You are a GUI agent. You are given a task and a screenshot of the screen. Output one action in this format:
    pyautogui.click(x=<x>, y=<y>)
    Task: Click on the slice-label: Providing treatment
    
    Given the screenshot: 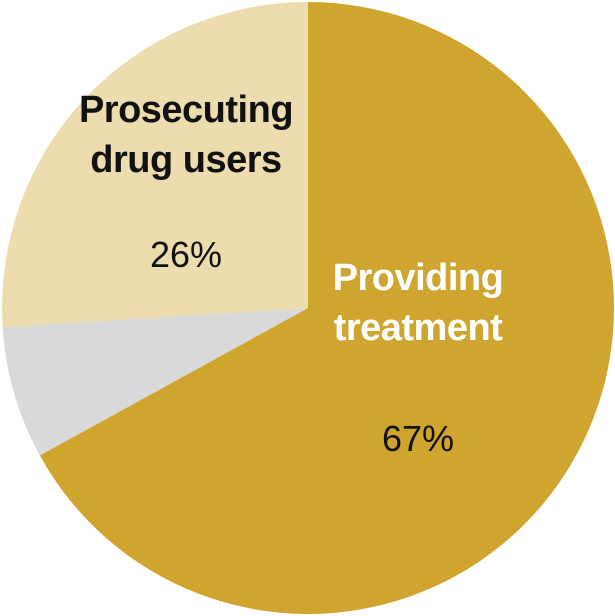 What is the action you would take?
    pyautogui.click(x=418, y=303)
    